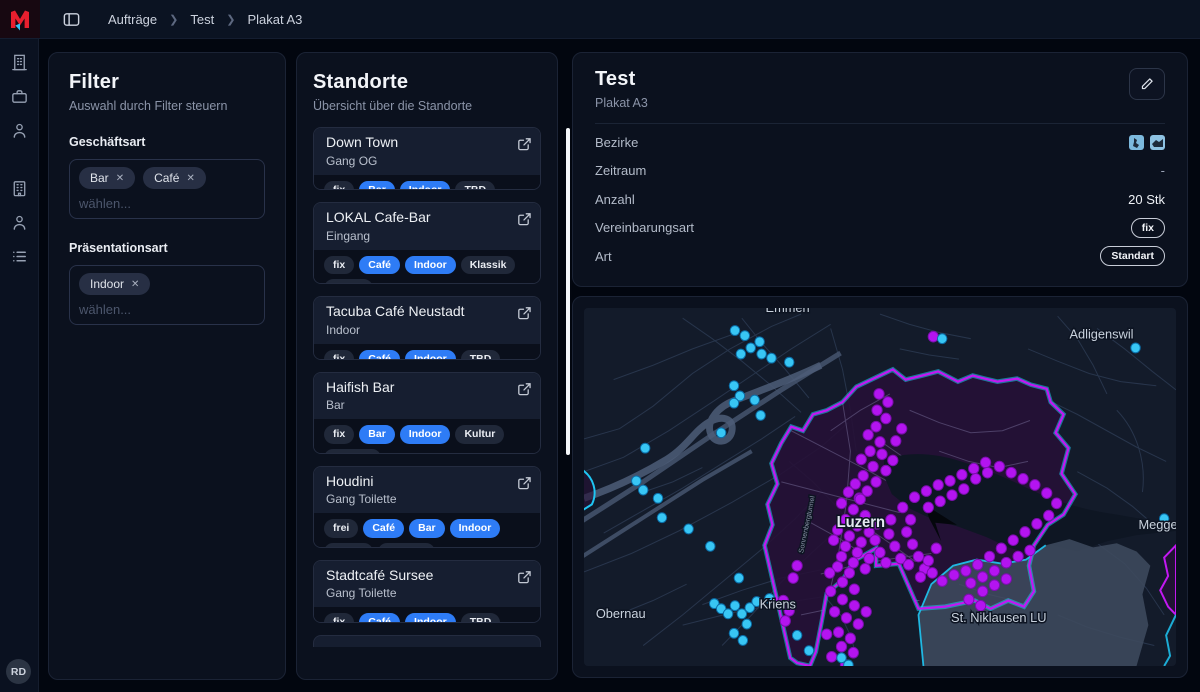  I want to click on sidebar-toggle-icon, so click(71, 19).